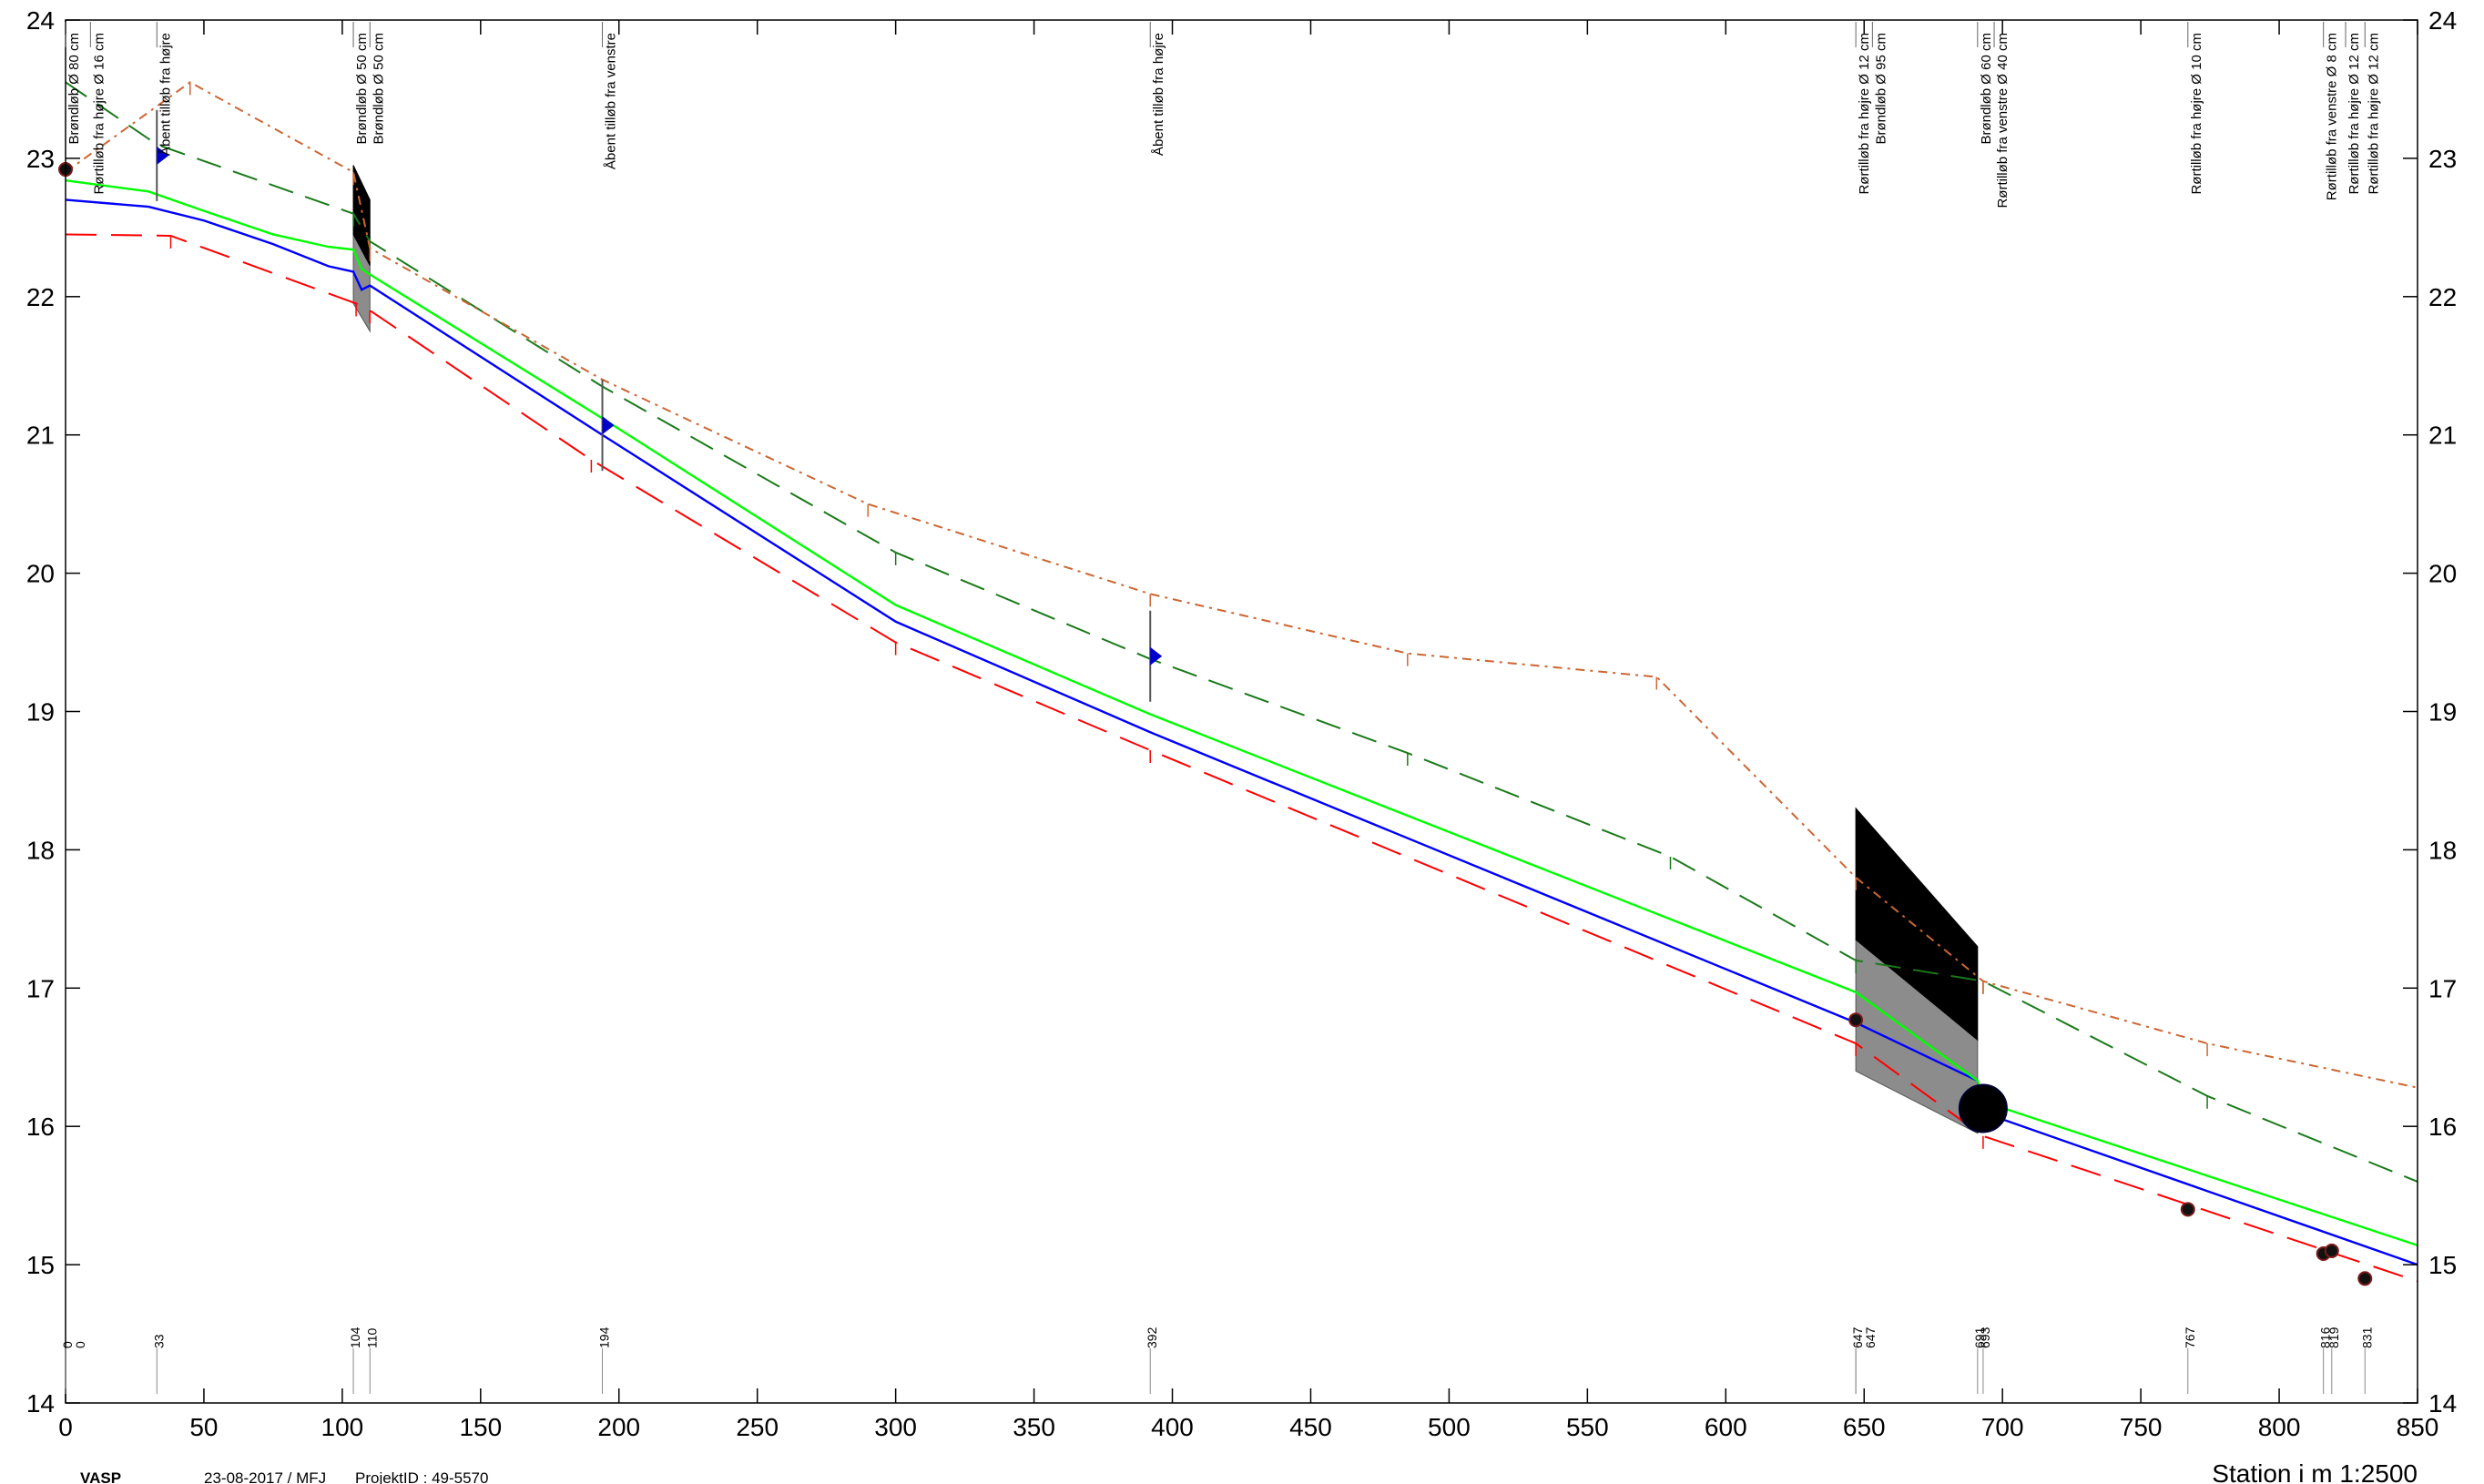  What do you see at coordinates (2003, 120) in the screenshot?
I see `annotation-label-10: Rørtilløb fra venstre Ø 40 cm` at bounding box center [2003, 120].